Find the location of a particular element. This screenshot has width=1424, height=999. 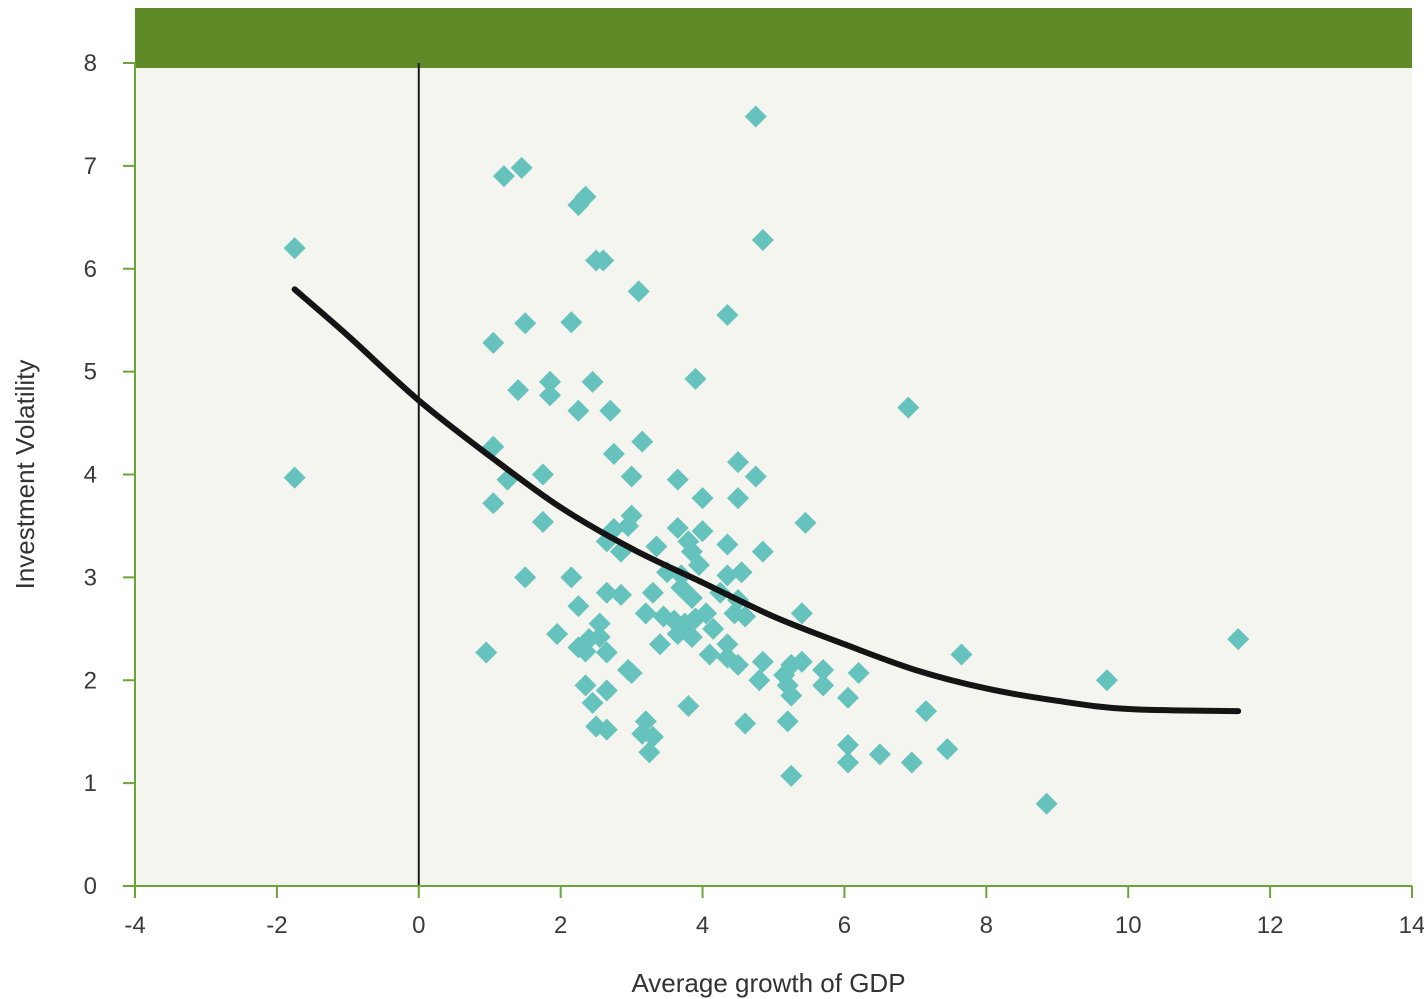

y-tick-label: 3 is located at coordinates (90, 577).